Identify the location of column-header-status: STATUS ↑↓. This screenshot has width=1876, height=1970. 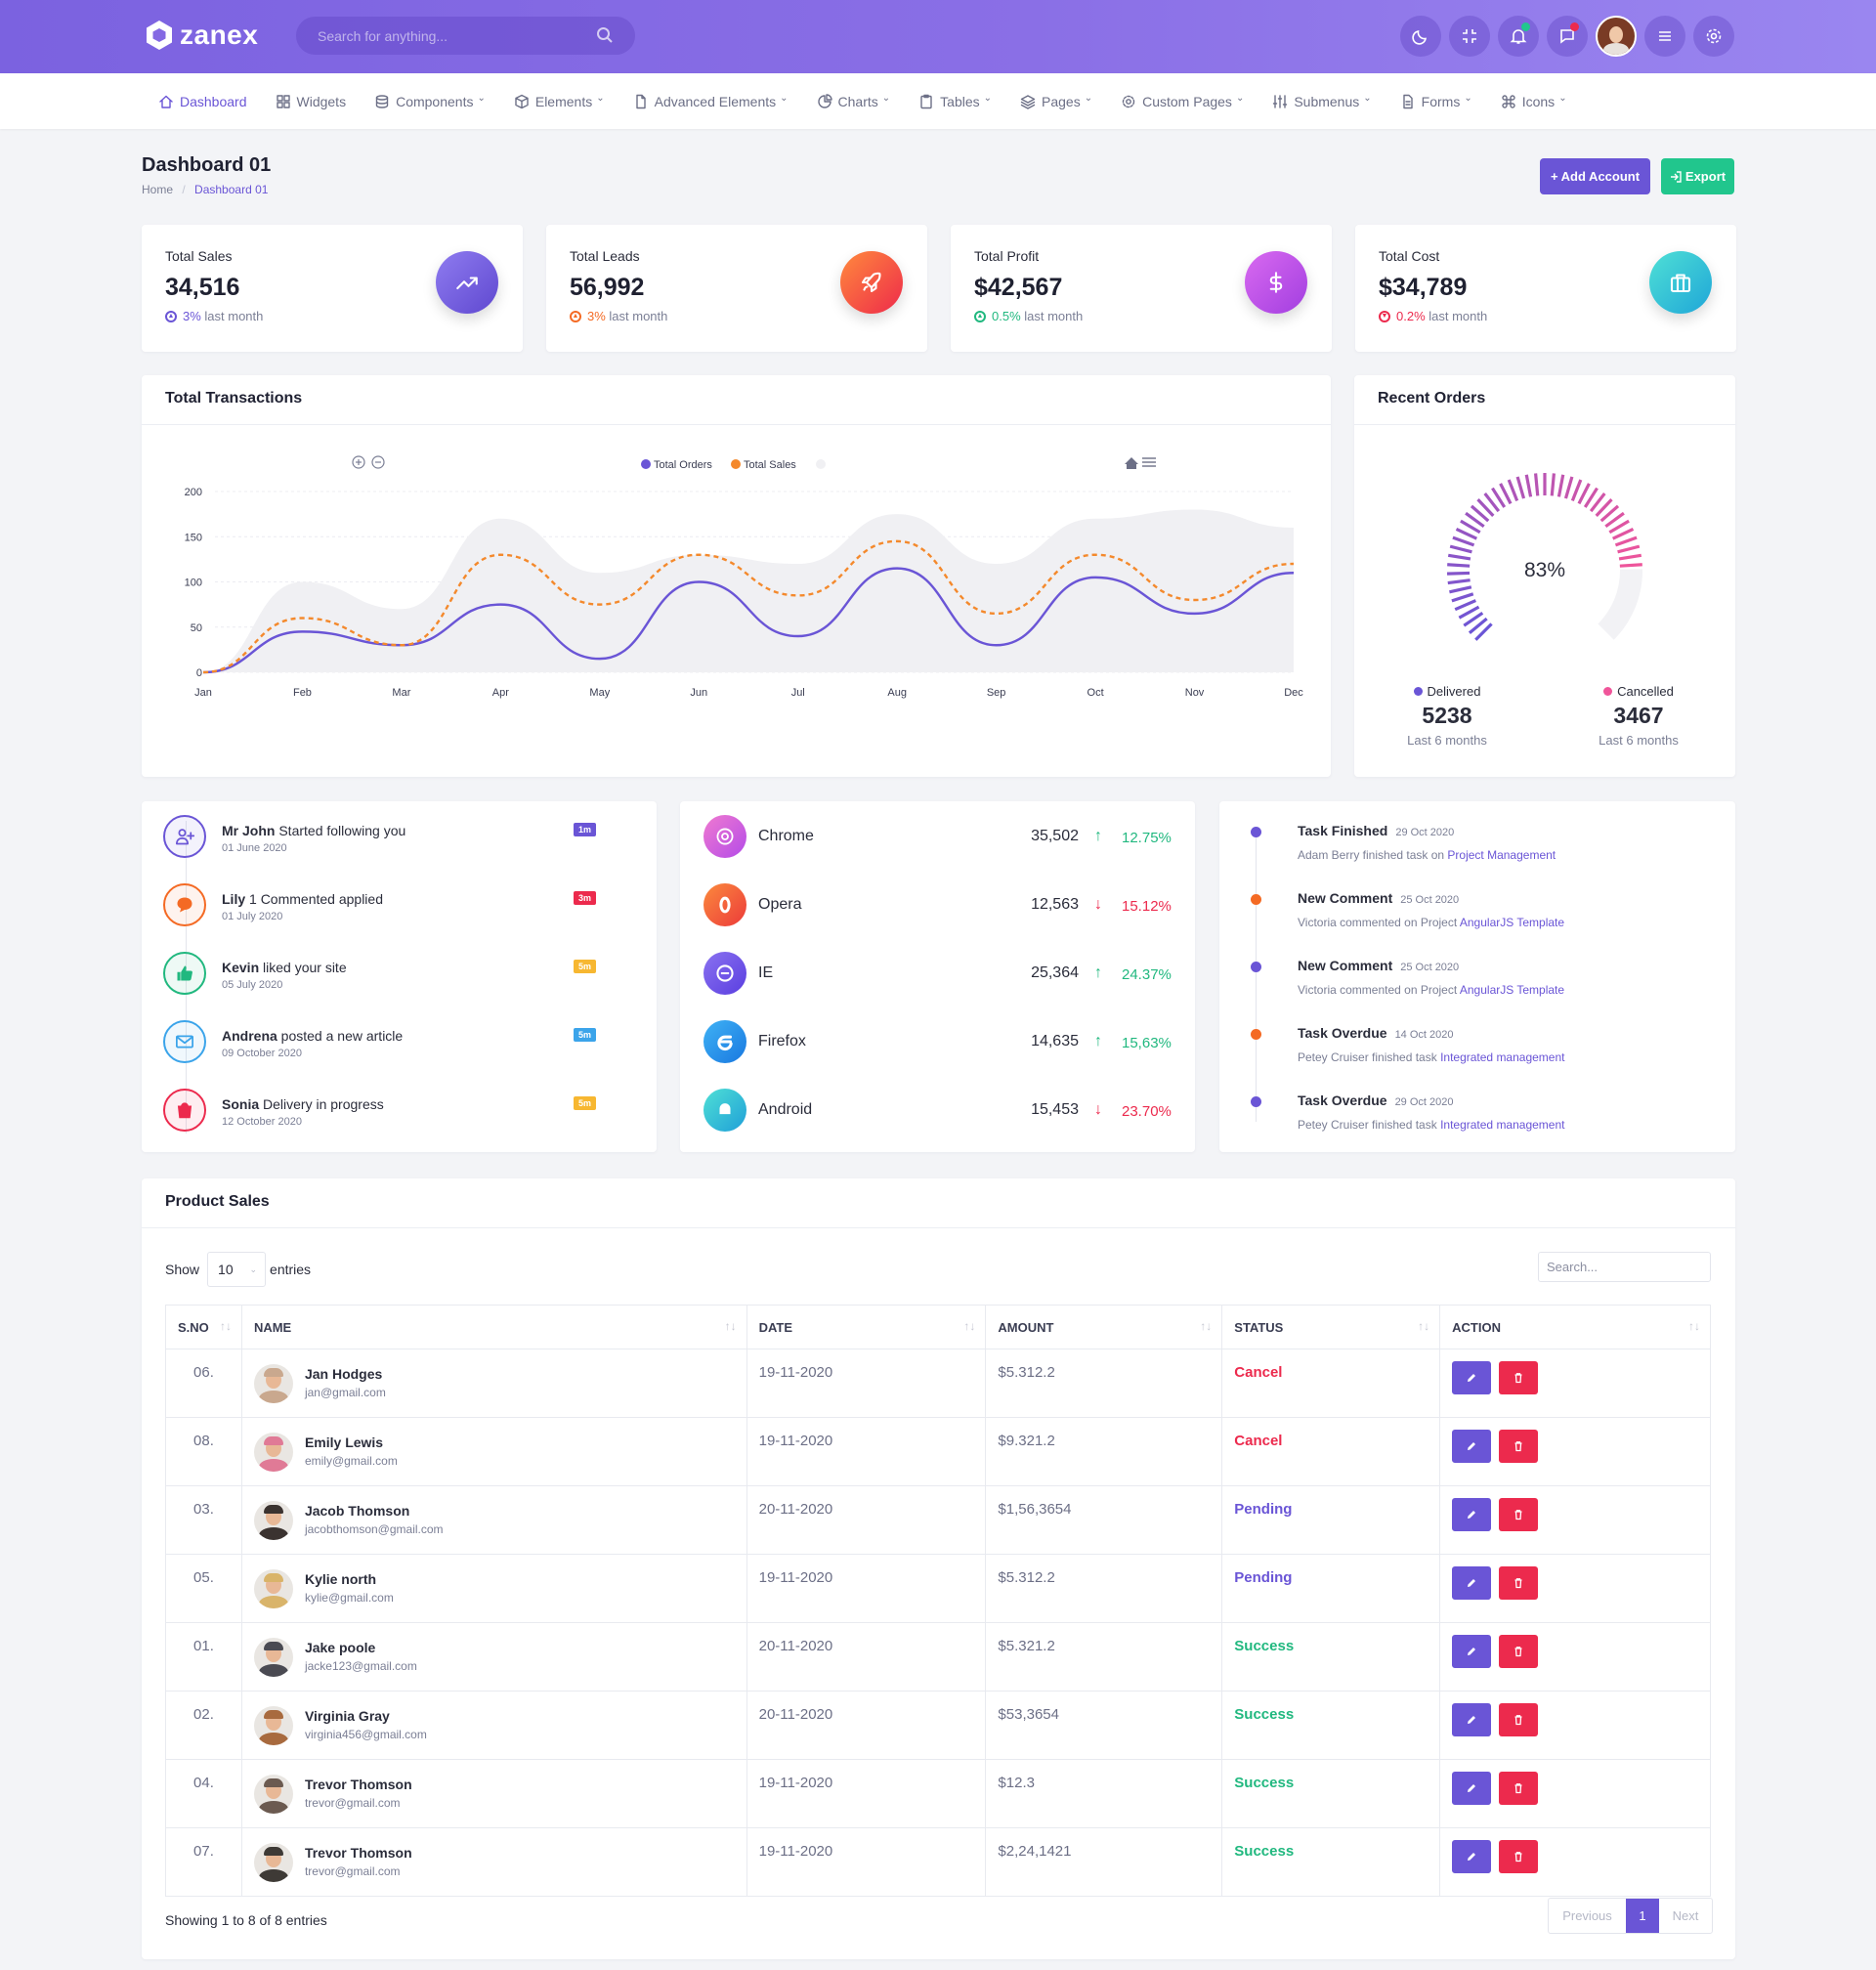
(1331, 1327).